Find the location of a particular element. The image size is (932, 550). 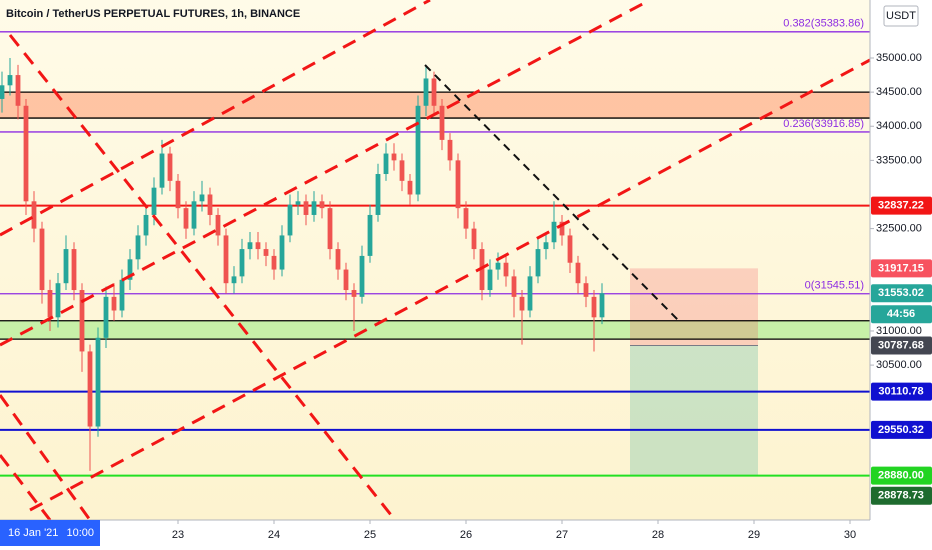

currency-button is located at coordinates (901, 16).